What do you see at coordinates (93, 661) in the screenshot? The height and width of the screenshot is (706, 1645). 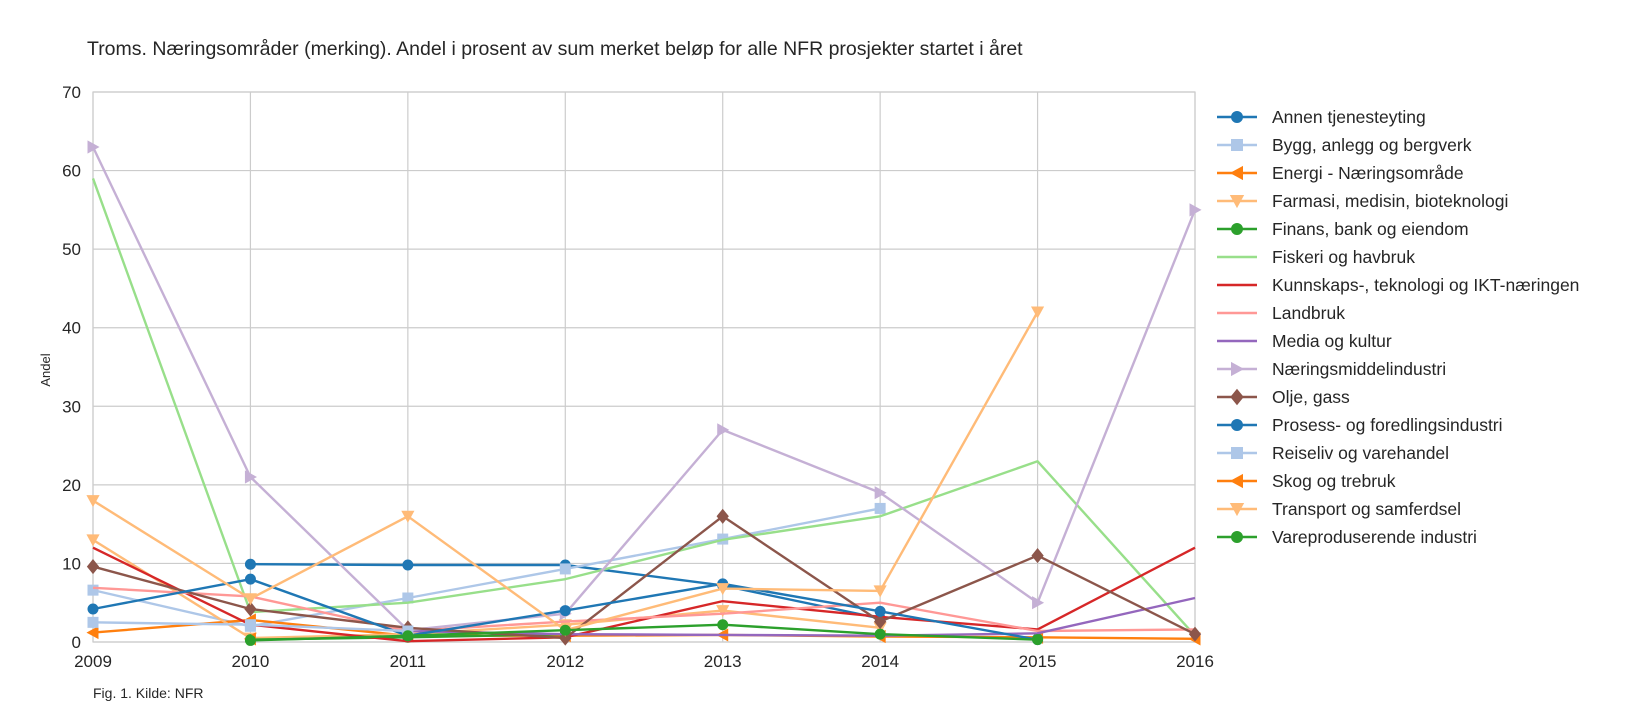 I see `x-tick-label: 2009` at bounding box center [93, 661].